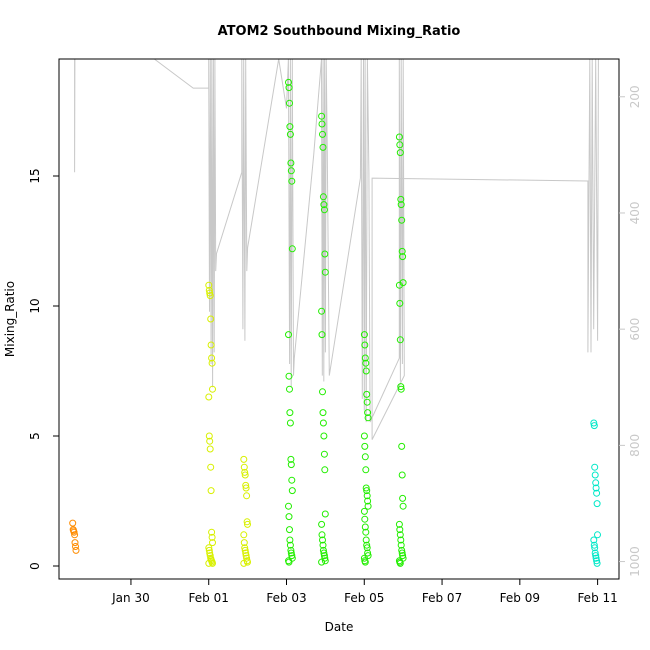  Describe the element at coordinates (10, 319) in the screenshot. I see `y-axis-label: Mixing_Ratio` at that location.